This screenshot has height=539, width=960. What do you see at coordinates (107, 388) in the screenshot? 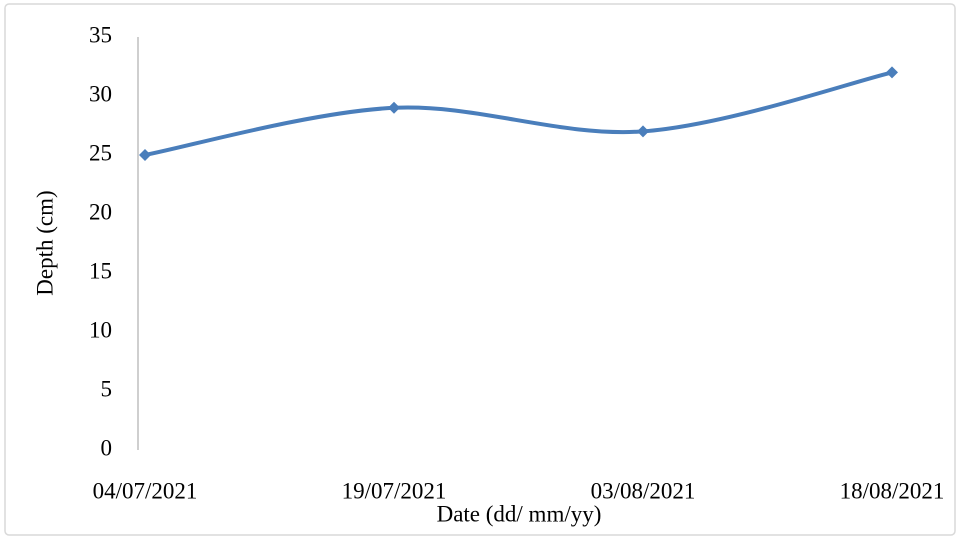
I see `y-tick-label: 5` at bounding box center [107, 388].